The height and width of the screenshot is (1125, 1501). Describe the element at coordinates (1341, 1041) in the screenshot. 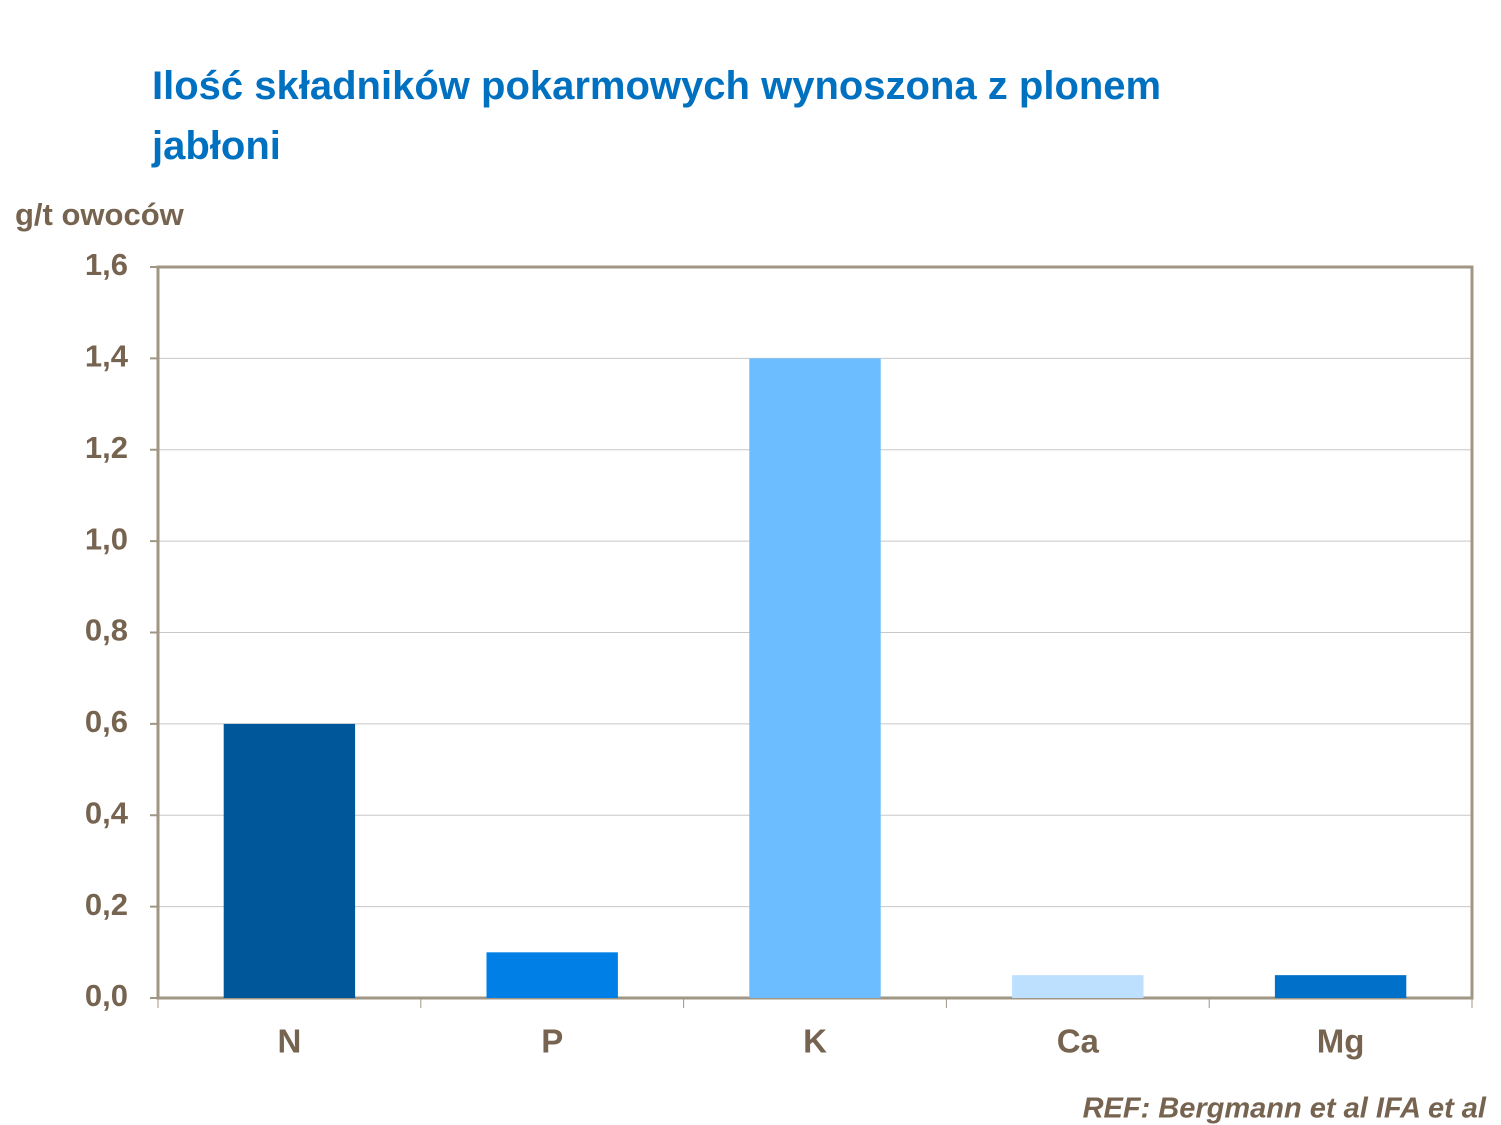

I see `x-tick-label: Mg` at that location.